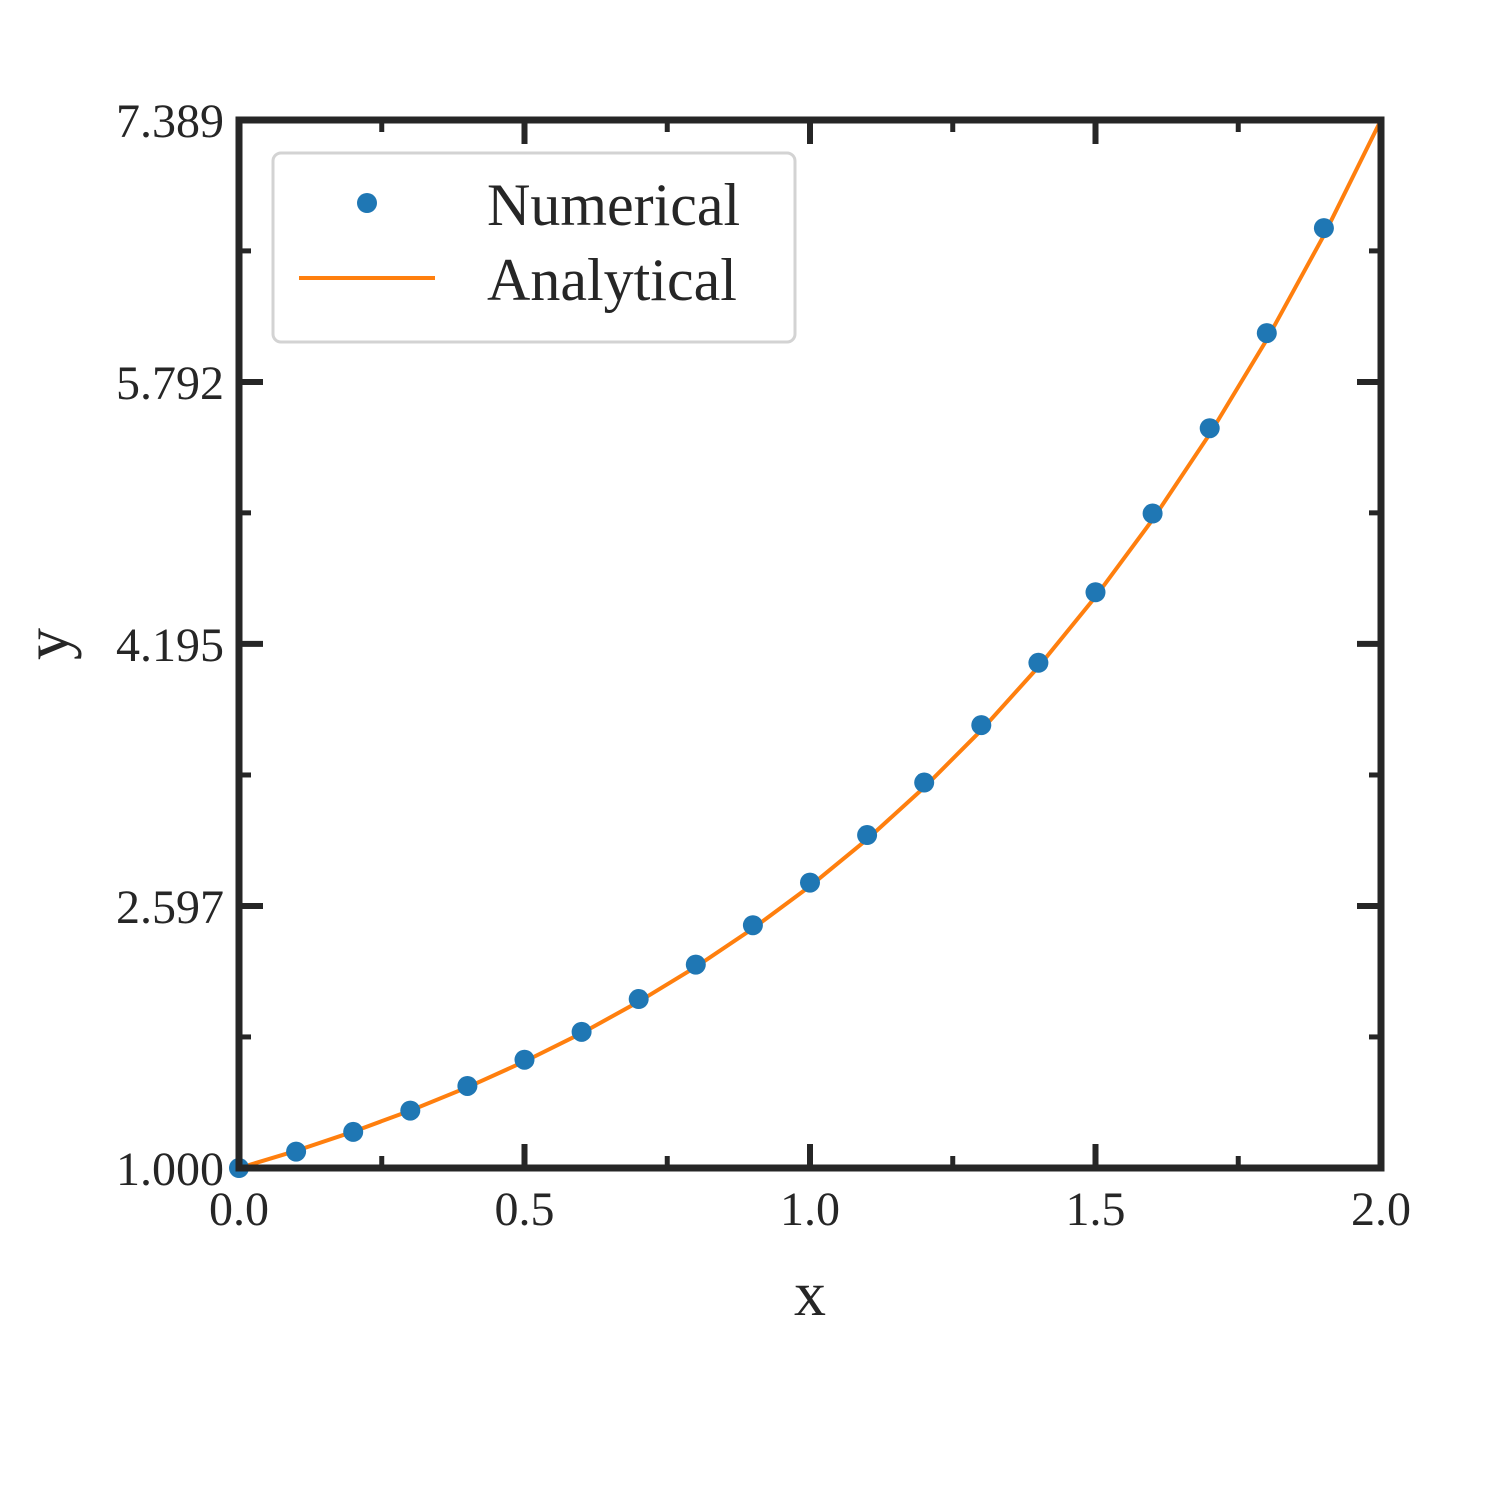 The image size is (1500, 1500). What do you see at coordinates (810, 1293) in the screenshot?
I see `x-axis-label: x` at bounding box center [810, 1293].